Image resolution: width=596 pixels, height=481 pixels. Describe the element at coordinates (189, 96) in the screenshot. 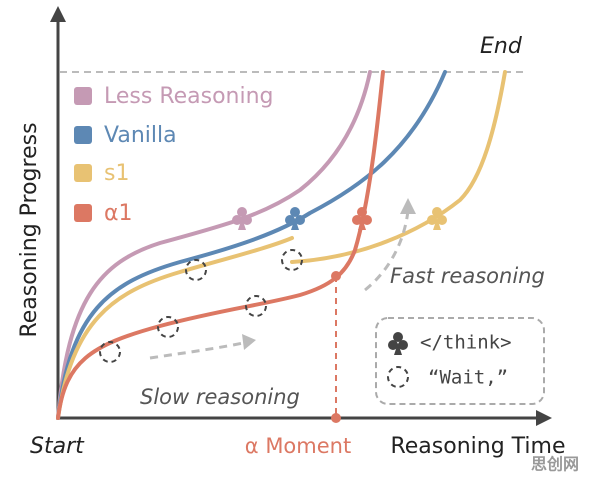

I see `legend-label: Less Reasoning` at that location.